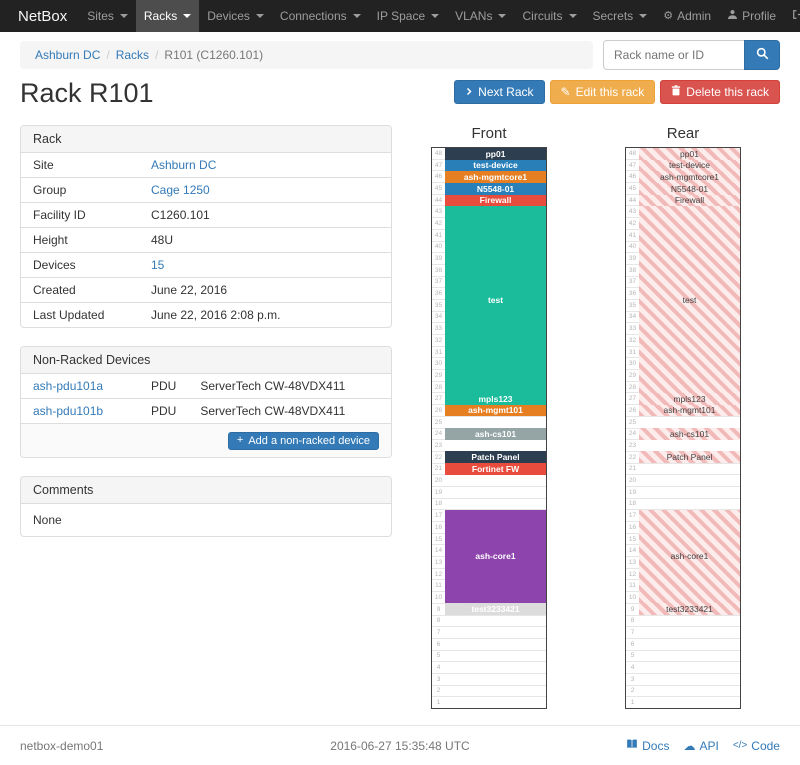 This screenshot has height=765, width=800. Describe the element at coordinates (438, 656) in the screenshot. I see `rack-unit-number: 5` at that location.